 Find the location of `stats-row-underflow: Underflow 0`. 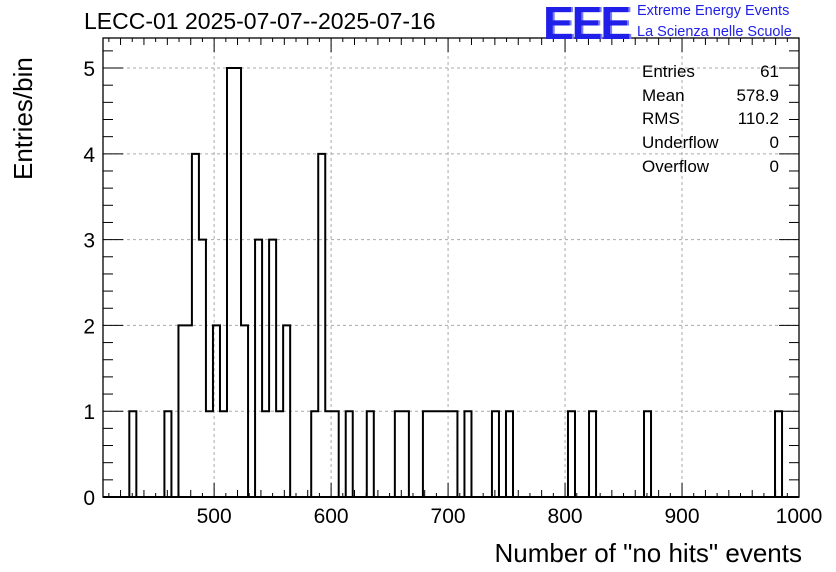

stats-row-underflow: Underflow 0 is located at coordinates (710, 143).